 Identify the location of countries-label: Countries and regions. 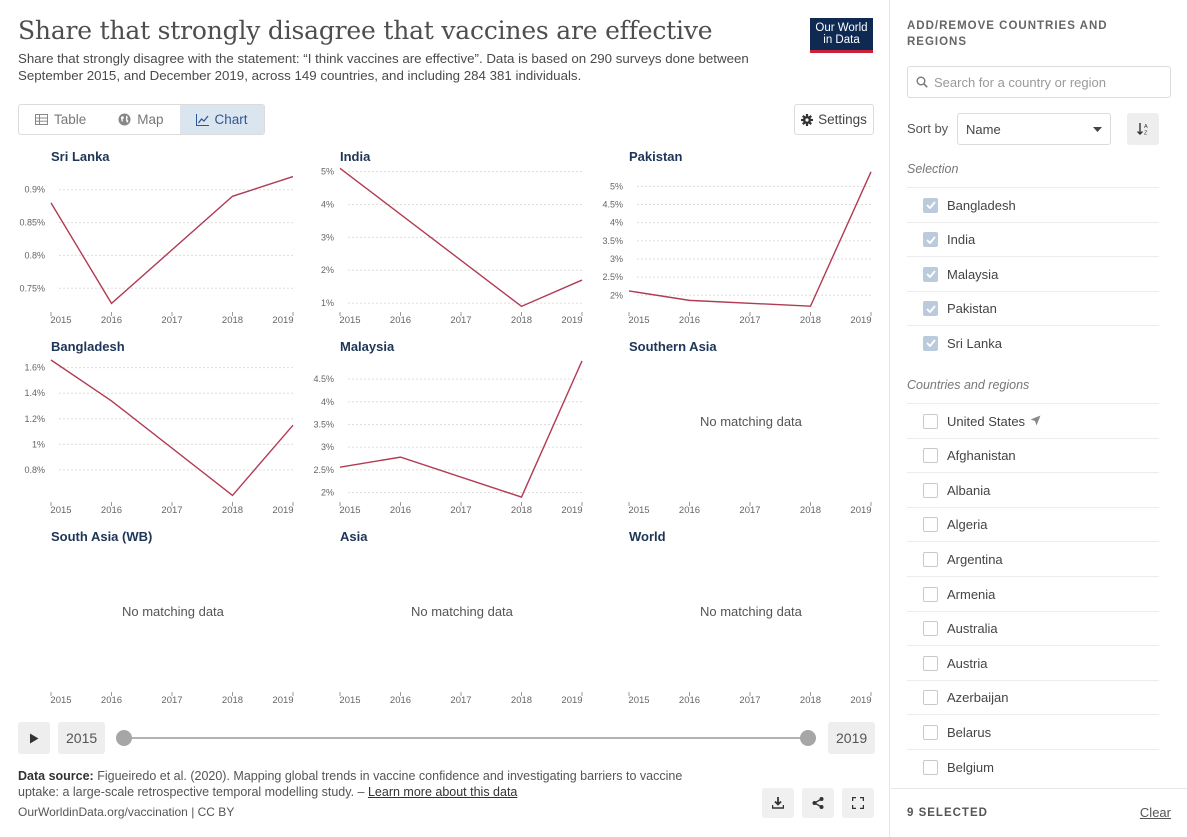
(968, 385).